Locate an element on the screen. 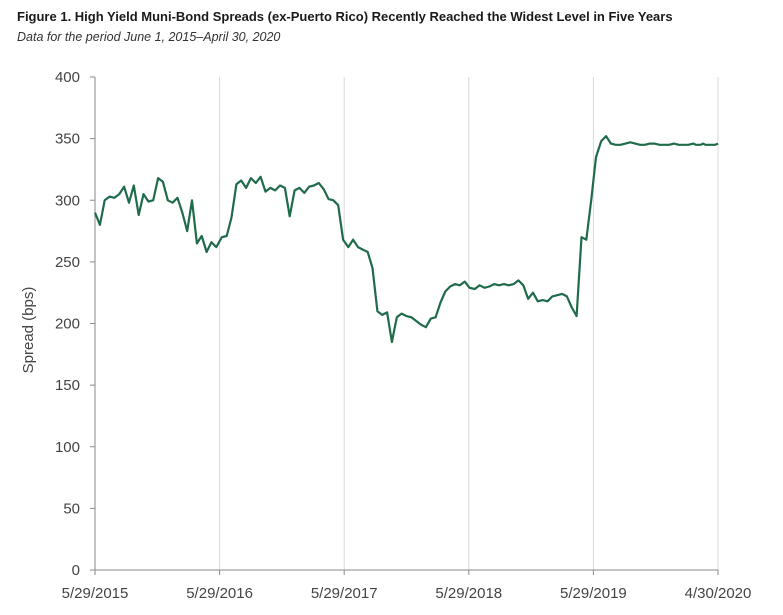 This screenshot has height=615, width=783. y-tick-label: 200 is located at coordinates (67, 324).